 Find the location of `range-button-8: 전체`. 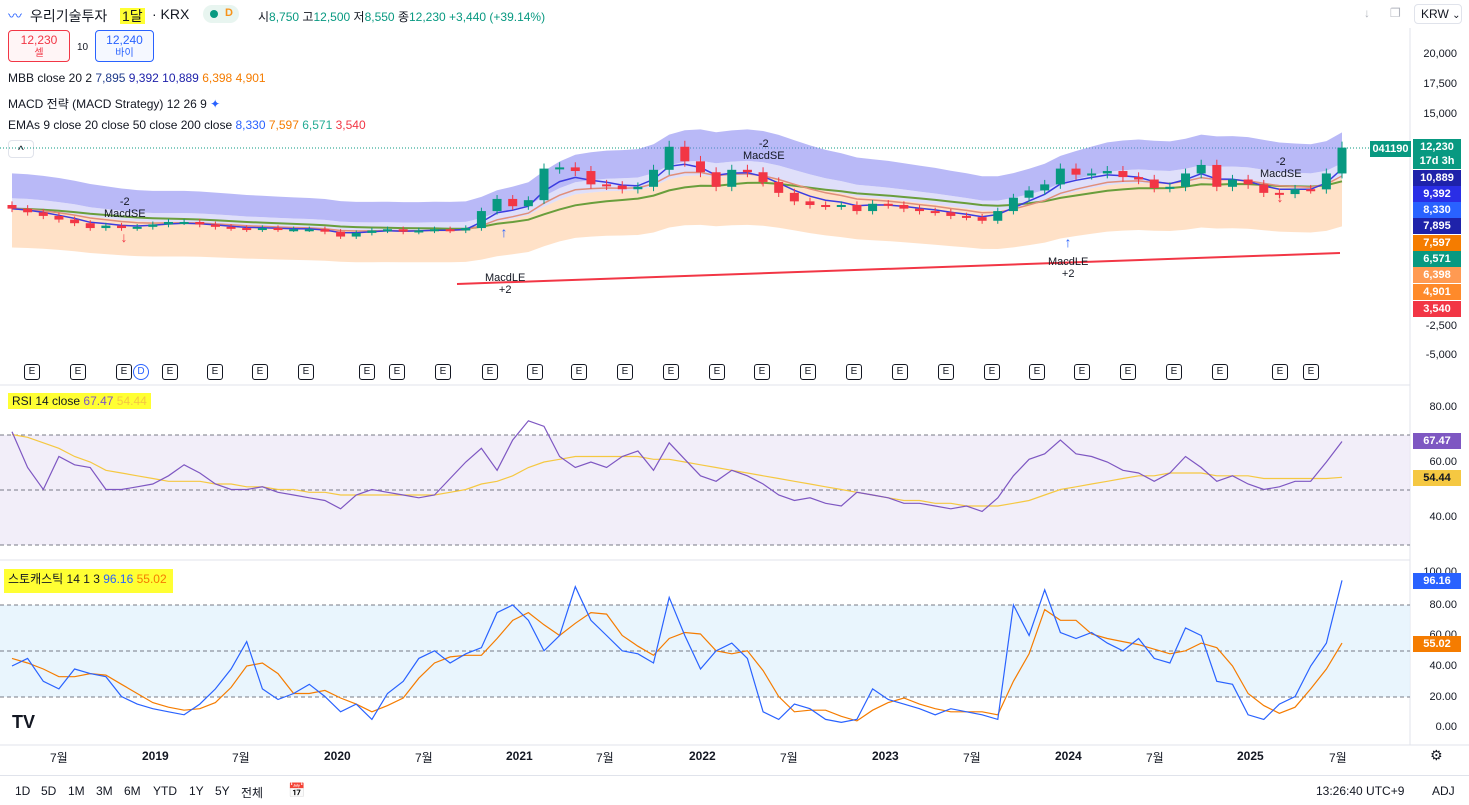

range-button-8: 전체 is located at coordinates (252, 793).